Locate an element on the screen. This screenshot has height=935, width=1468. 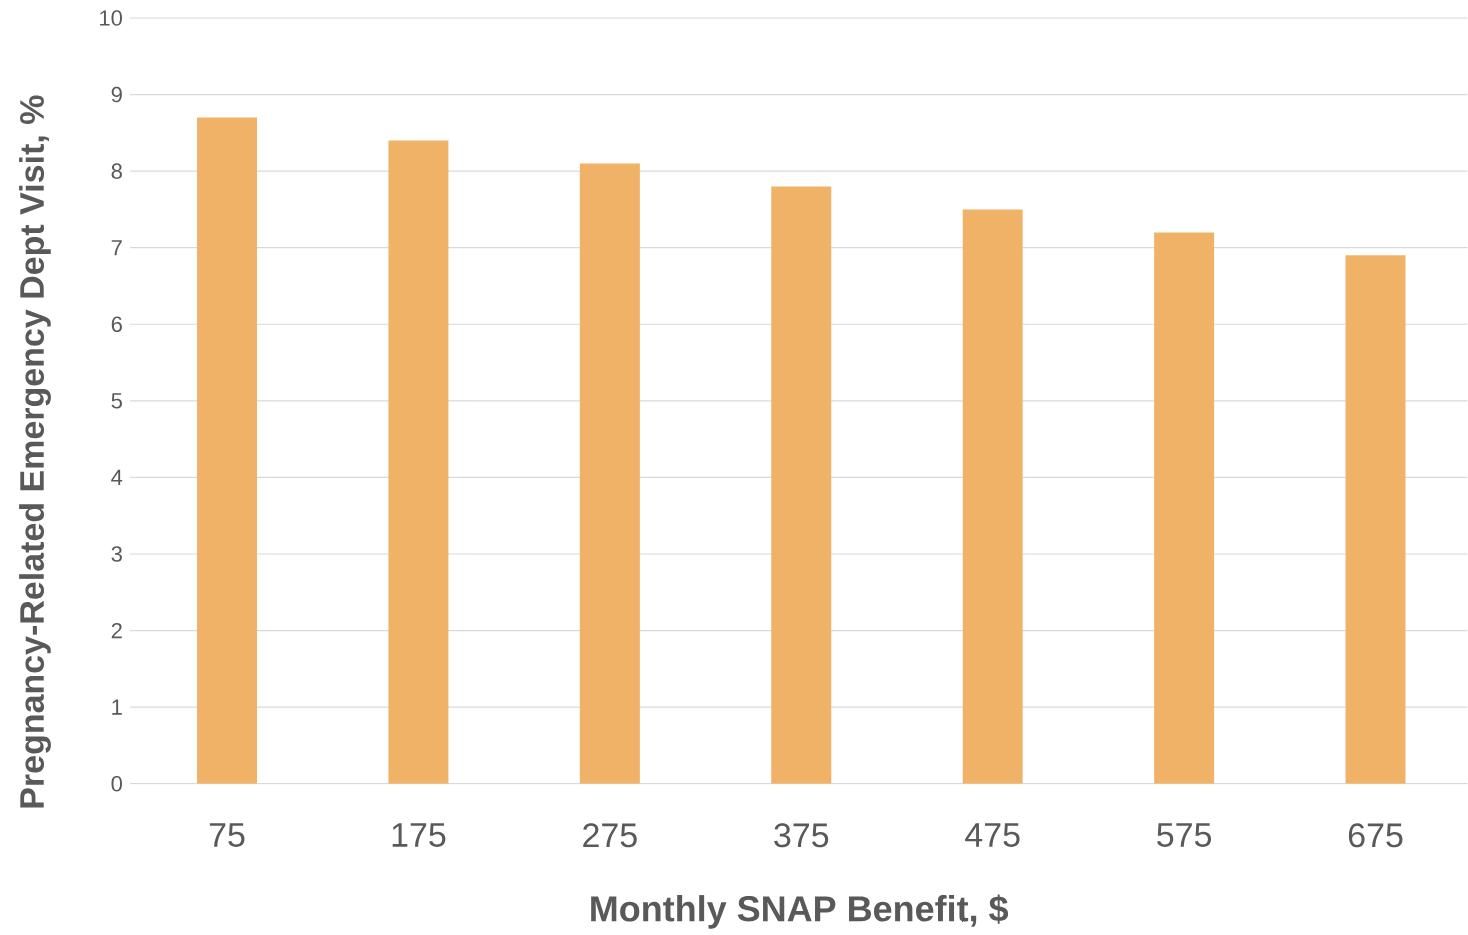
y-tick-label: 0 is located at coordinates (117, 783).